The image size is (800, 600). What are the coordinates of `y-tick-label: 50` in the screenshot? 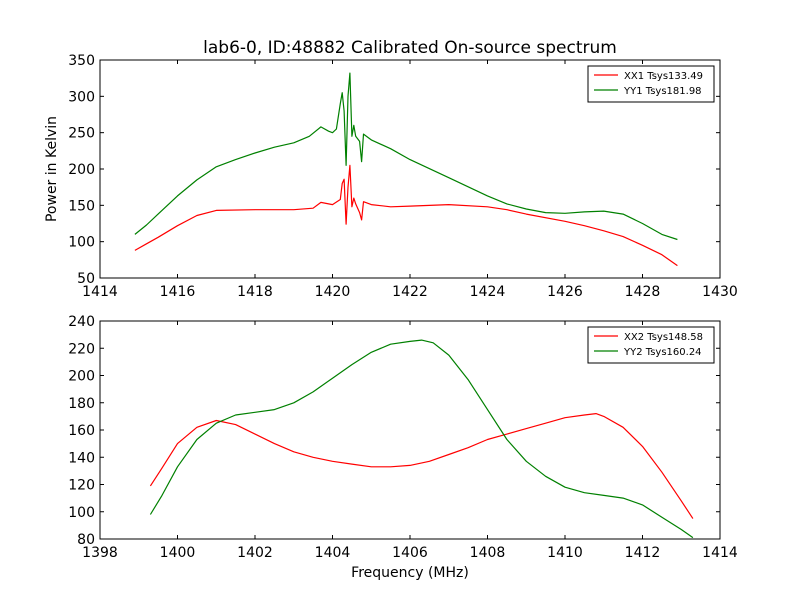 It's located at (86, 279).